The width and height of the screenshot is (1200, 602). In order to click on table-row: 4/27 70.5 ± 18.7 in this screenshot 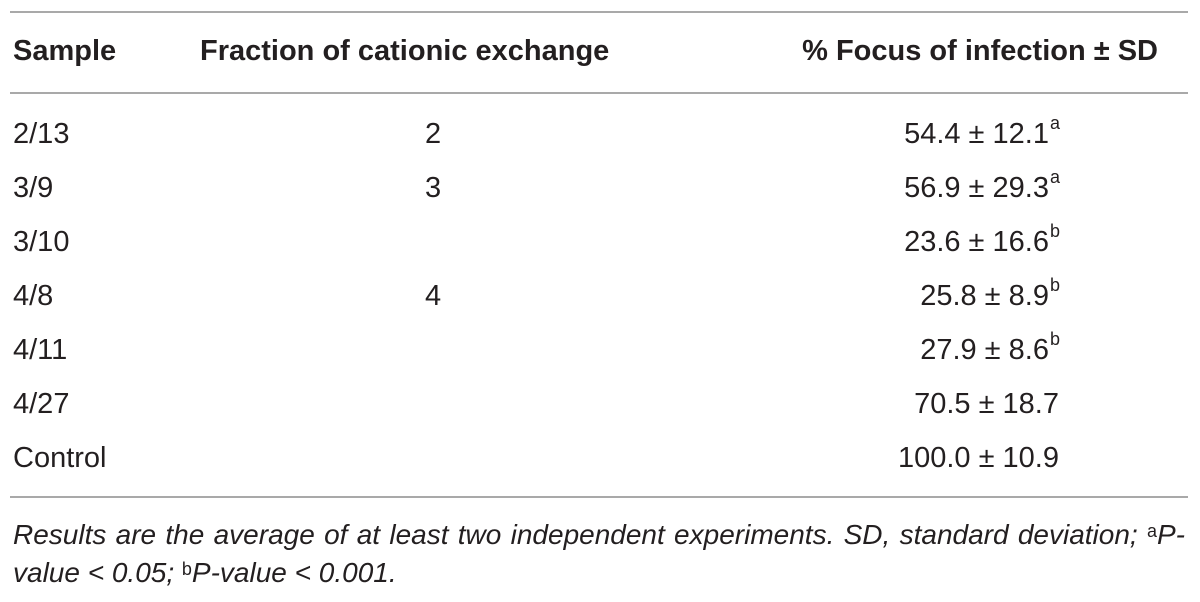, I will do `click(600, 417)`.